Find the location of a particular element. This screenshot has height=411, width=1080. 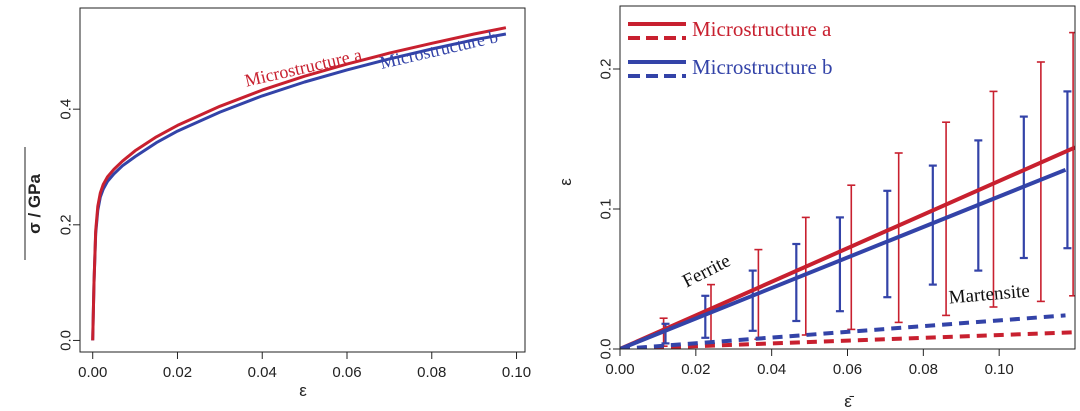

left-y-tick-label: 0.2 is located at coordinates (66, 224).